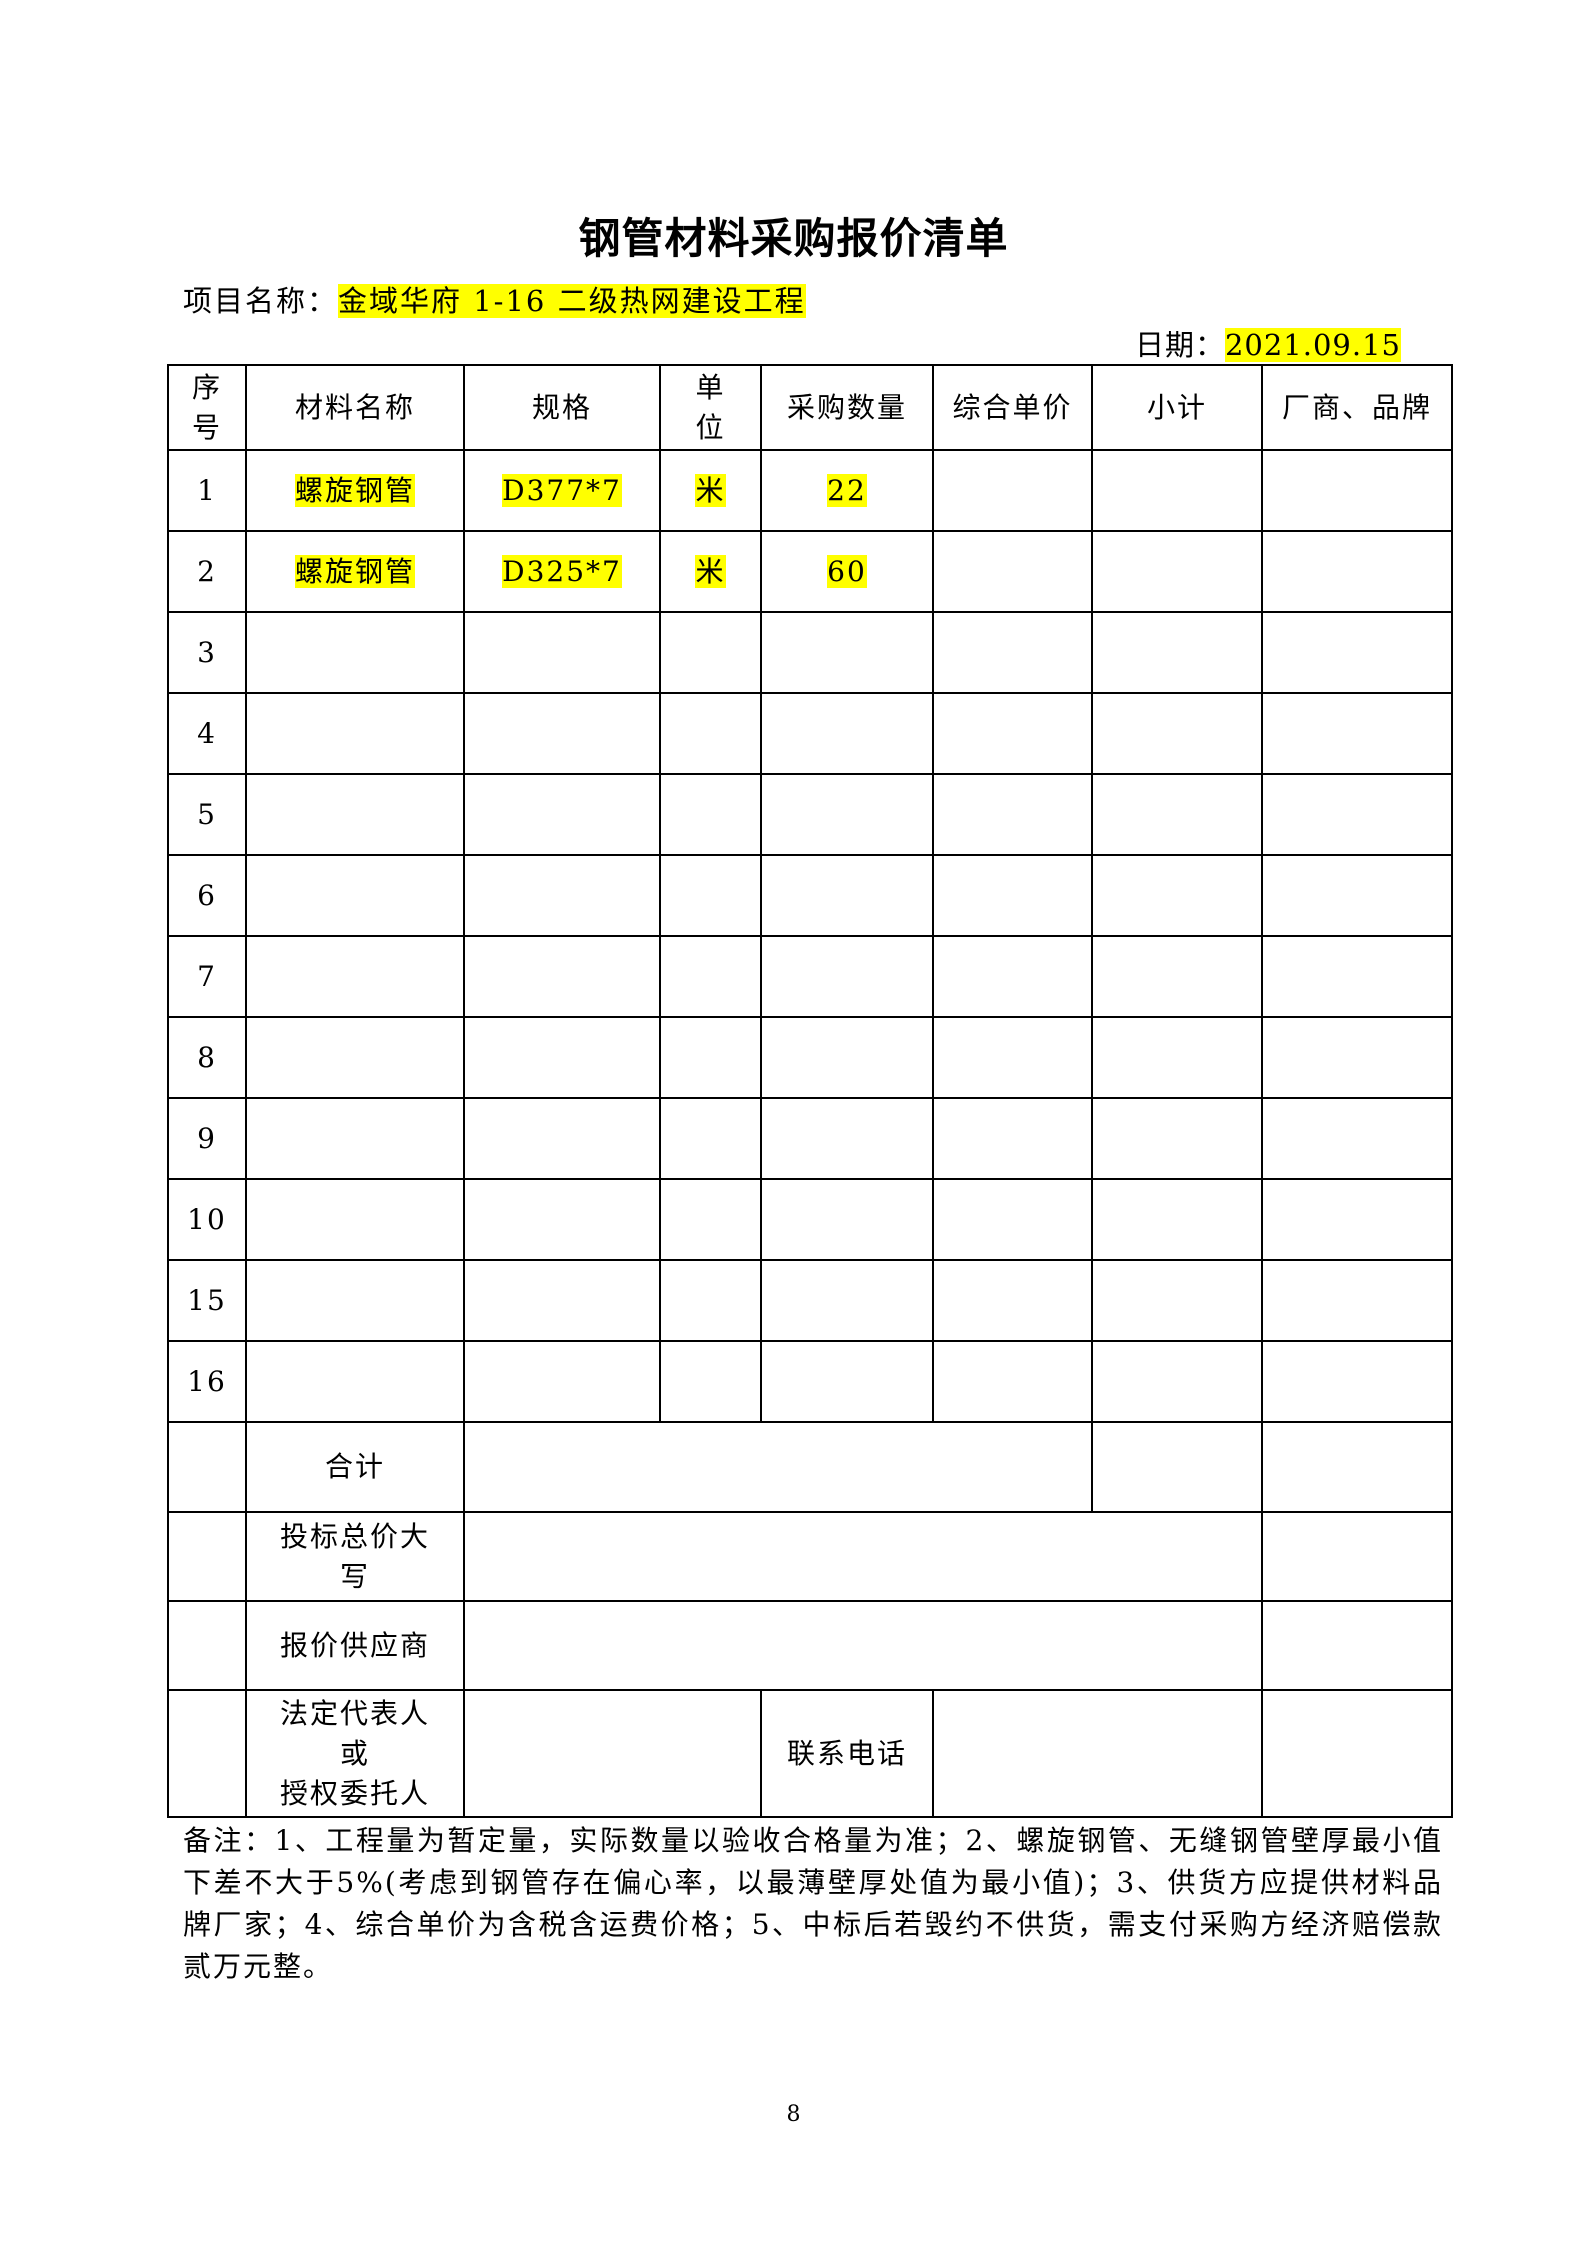  Describe the element at coordinates (847, 407) in the screenshot. I see `header-qty: 采购数量` at that location.